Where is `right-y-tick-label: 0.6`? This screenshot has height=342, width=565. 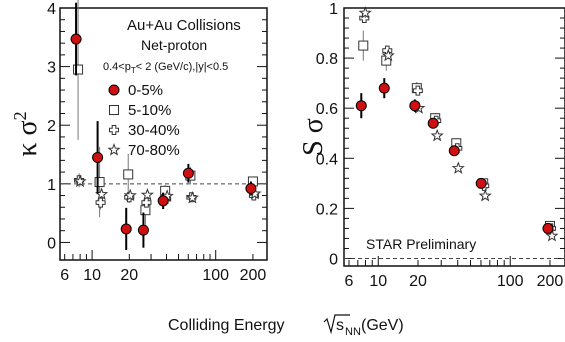
right-y-tick-label: 0.6 is located at coordinates (327, 109).